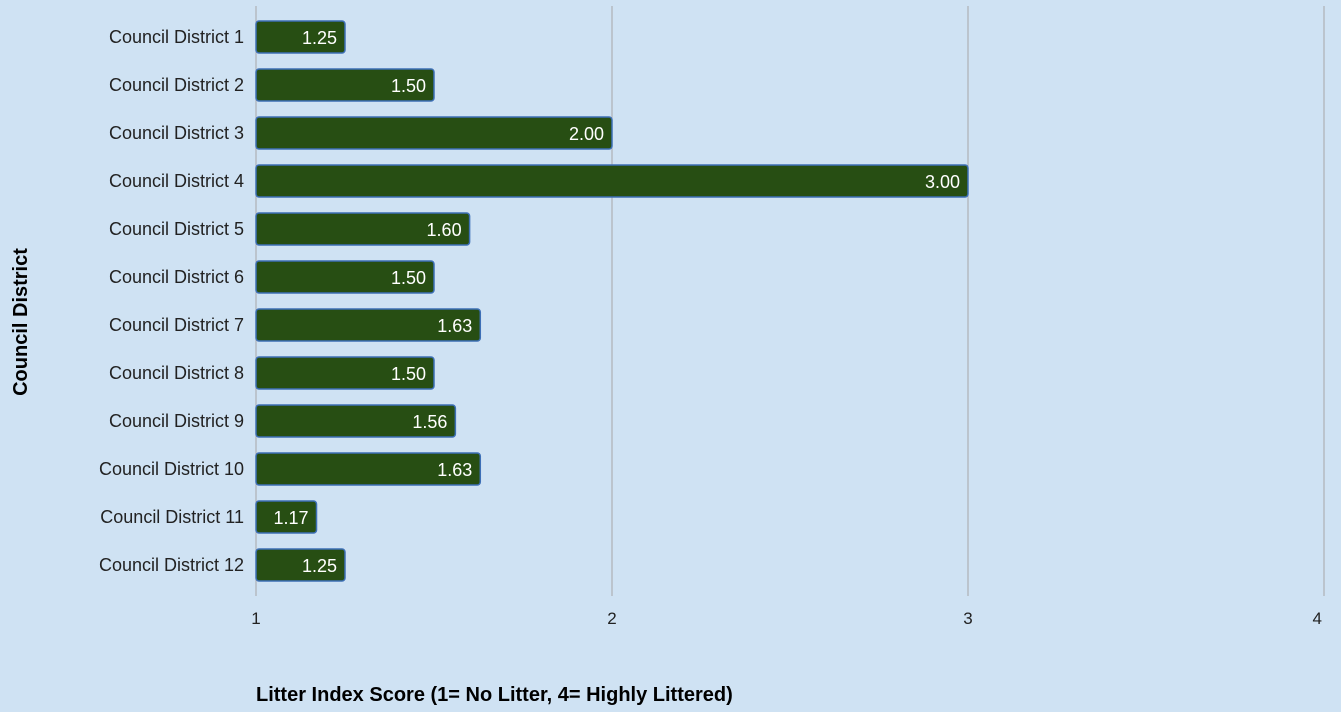  Describe the element at coordinates (444, 230) in the screenshot. I see `data-label: 1.60` at that location.